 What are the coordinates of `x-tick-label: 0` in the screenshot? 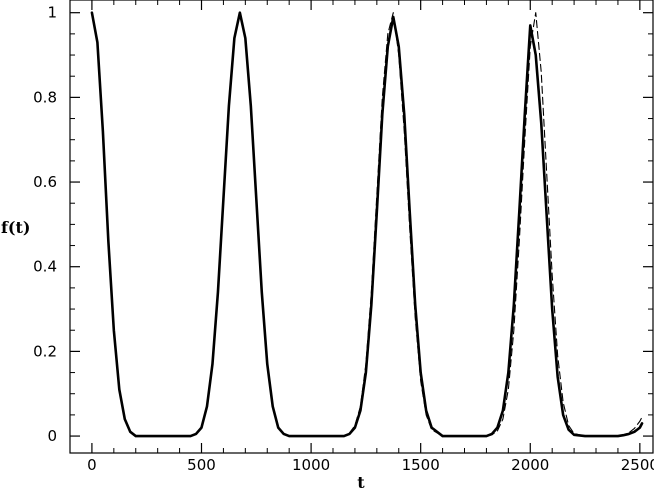 It's located at (92, 465).